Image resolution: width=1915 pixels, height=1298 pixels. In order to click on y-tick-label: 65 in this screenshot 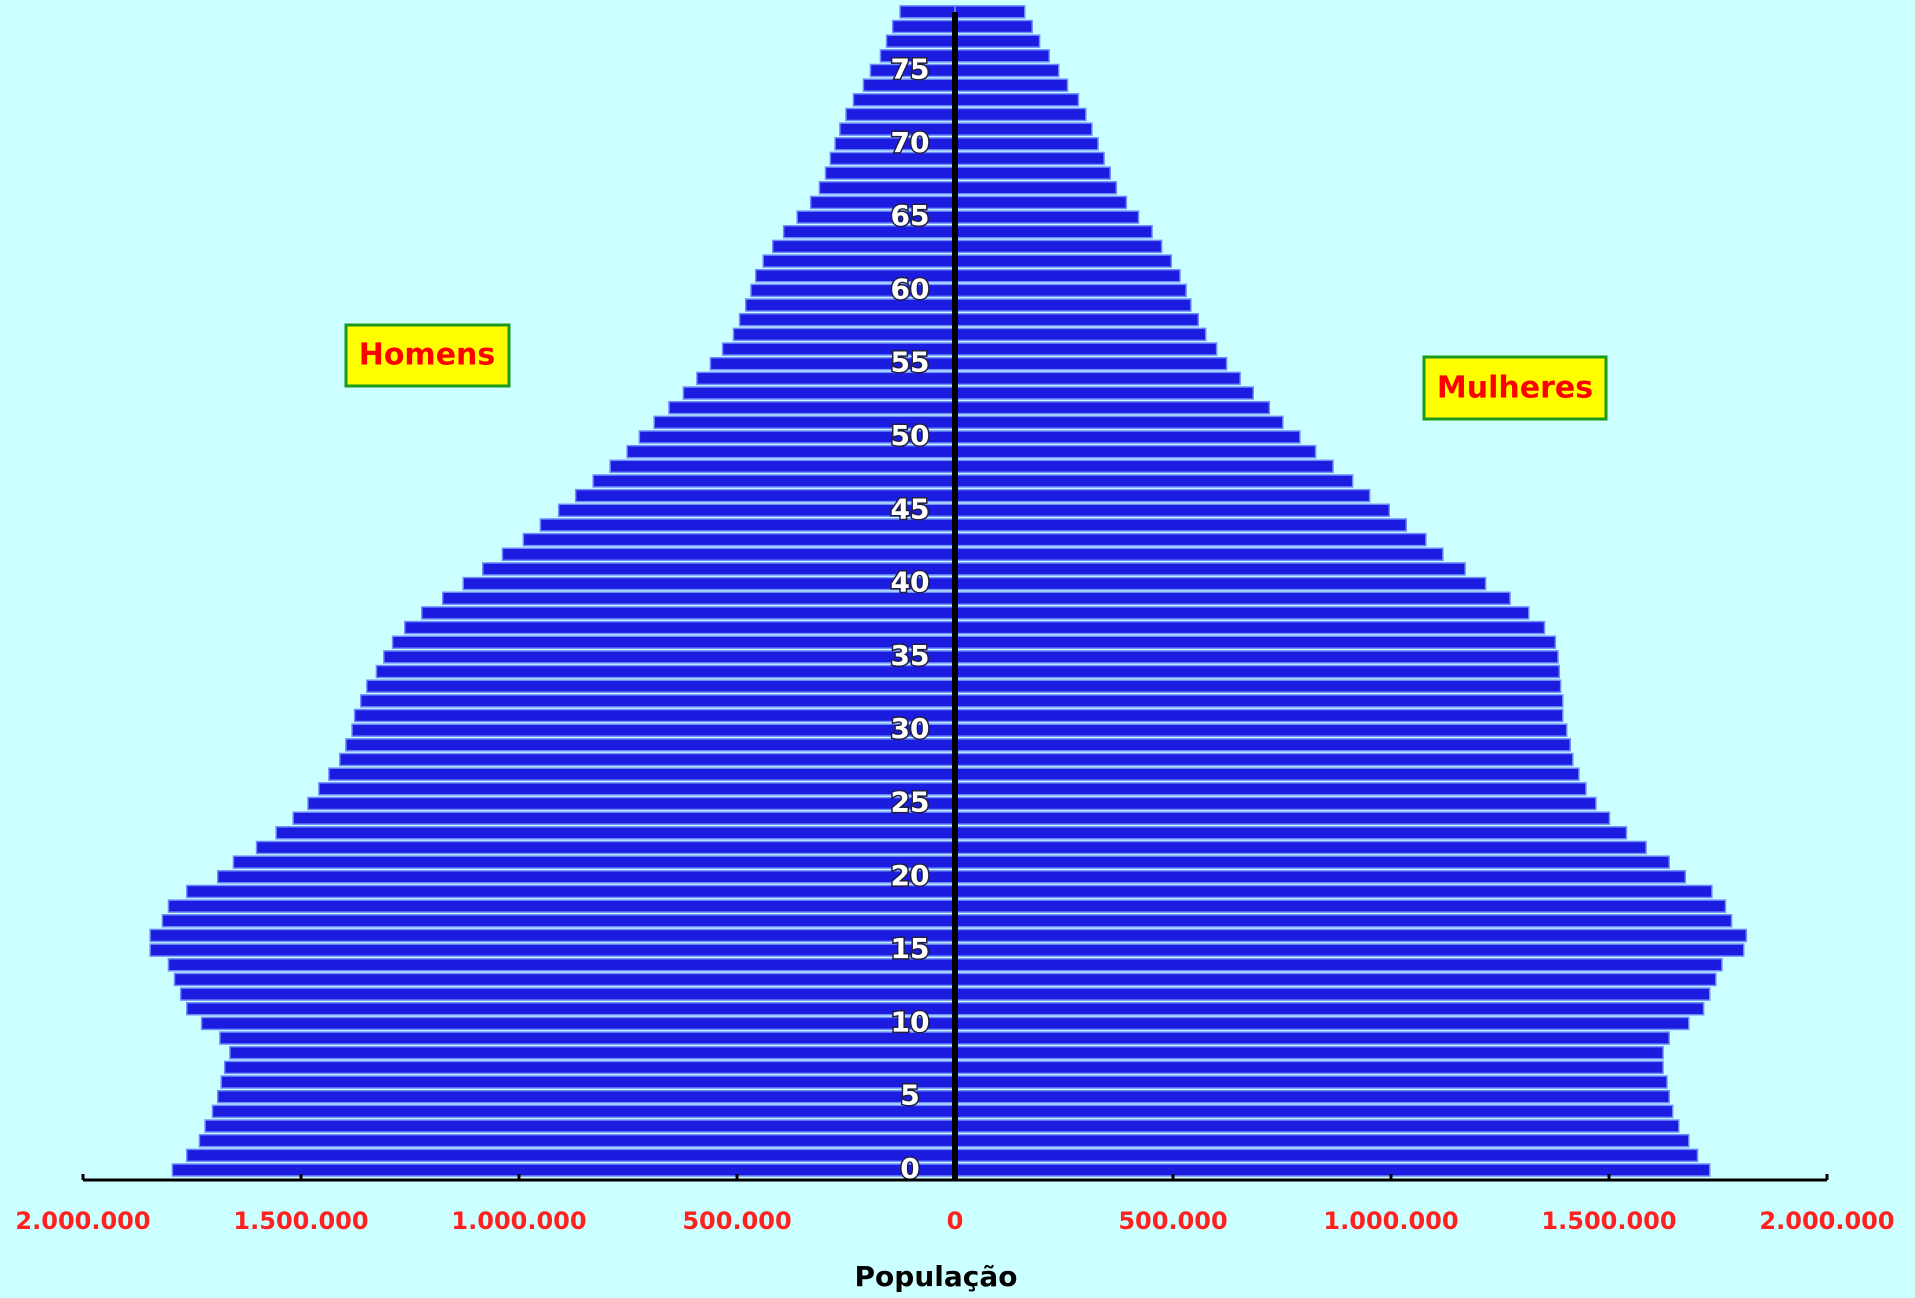, I will do `click(910, 215)`.